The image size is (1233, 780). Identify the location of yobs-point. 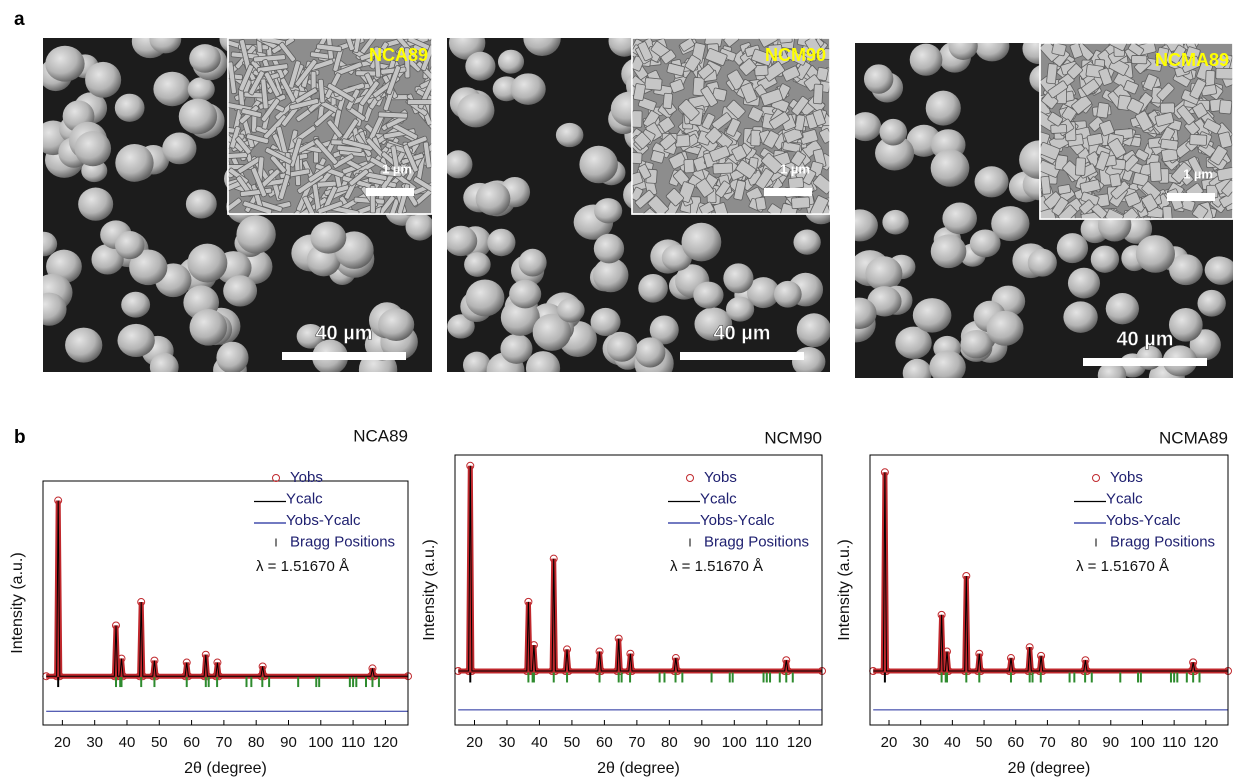
(1193, 662).